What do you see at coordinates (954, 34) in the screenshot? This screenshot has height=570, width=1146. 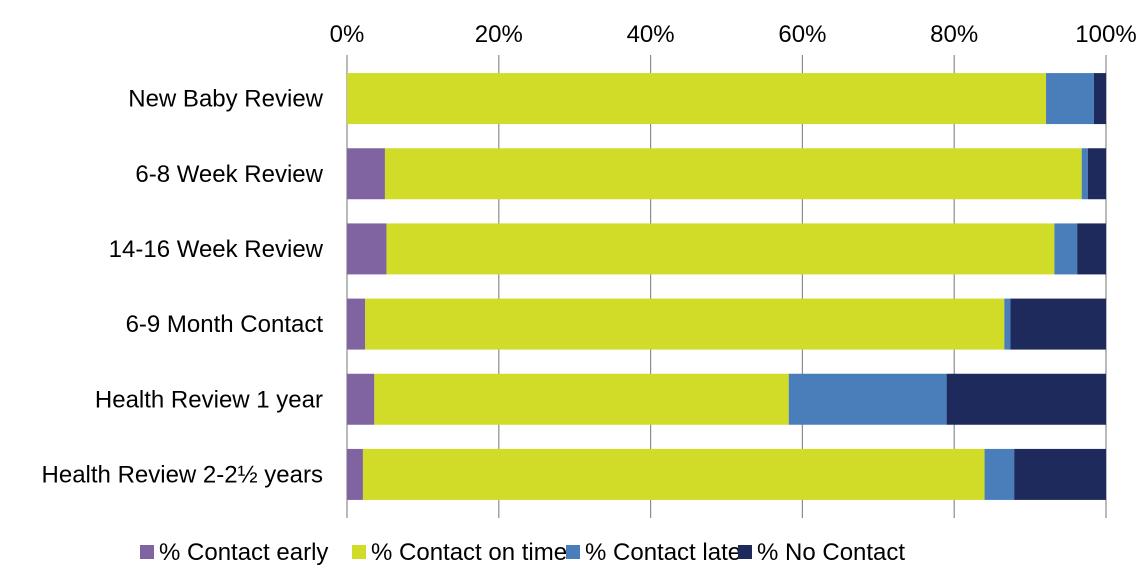 I see `x-tick-label: 80%` at bounding box center [954, 34].